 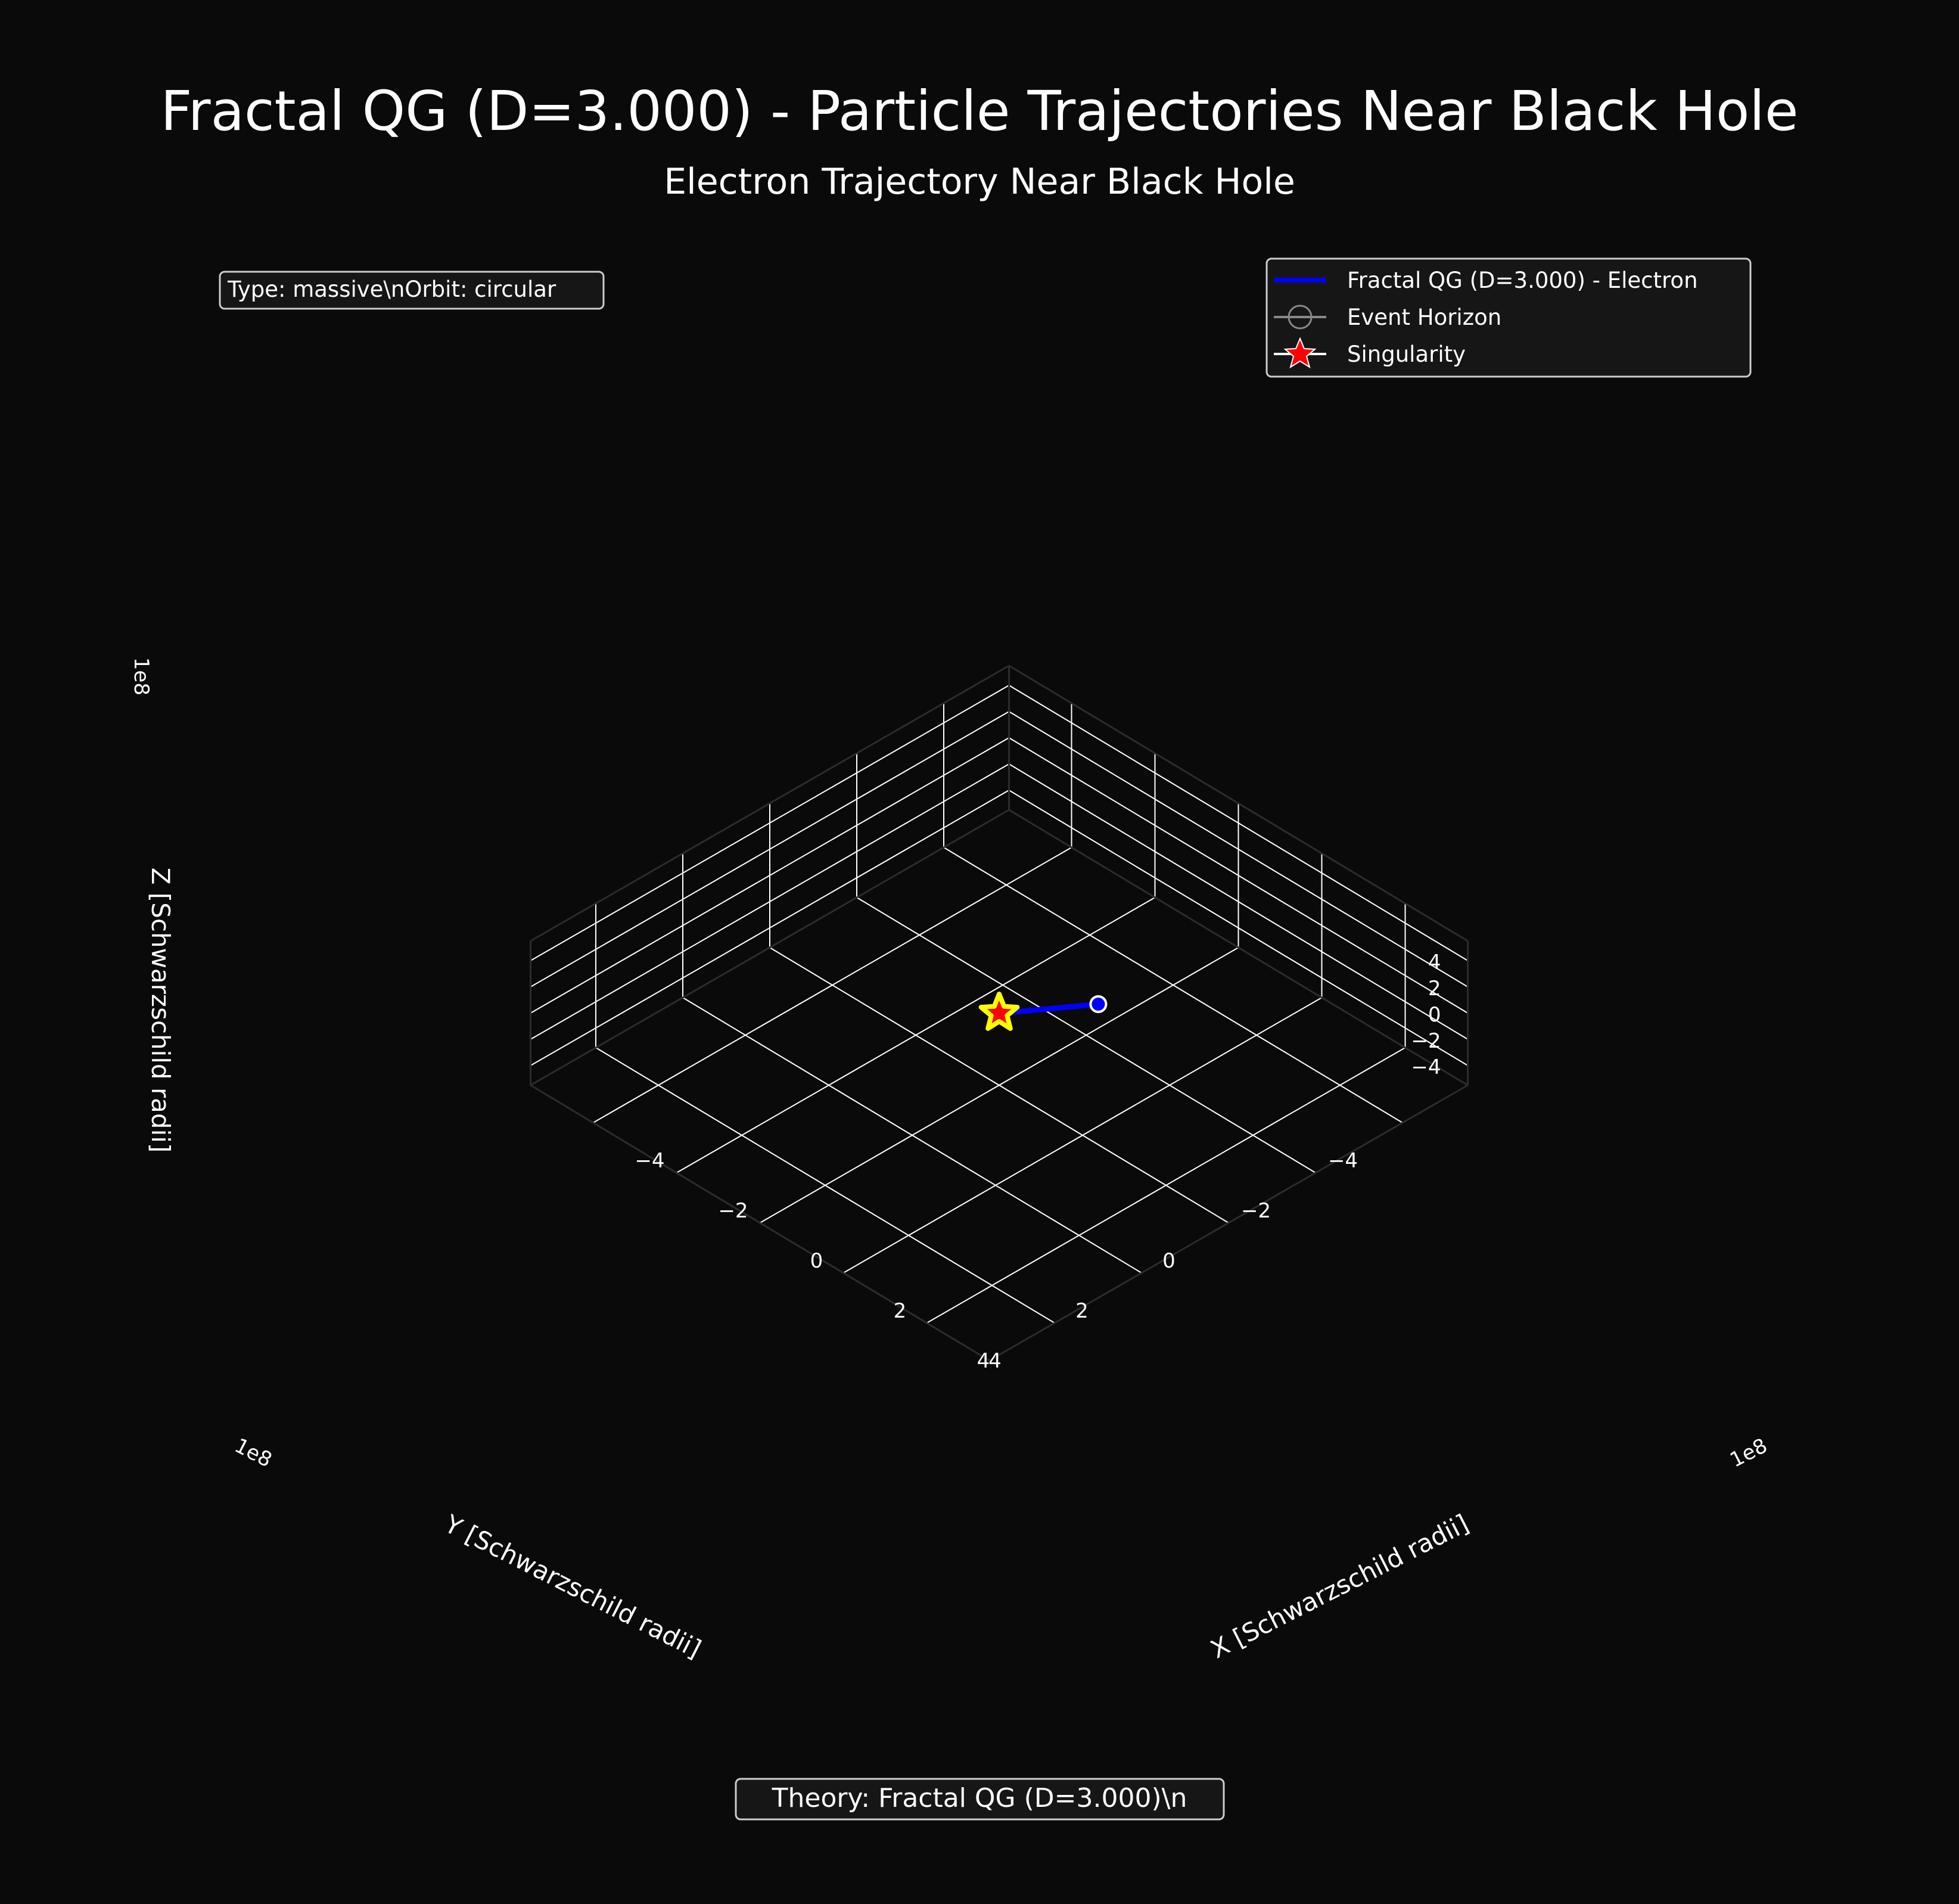 I want to click on trajectory-line, so click(x=1050, y=1008).